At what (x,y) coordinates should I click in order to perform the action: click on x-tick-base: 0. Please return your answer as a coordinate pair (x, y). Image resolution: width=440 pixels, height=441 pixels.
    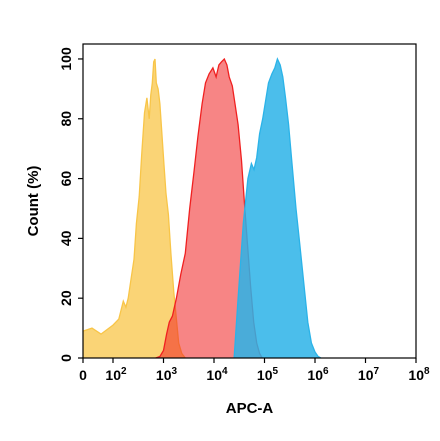
    Looking at the image, I should click on (83, 375).